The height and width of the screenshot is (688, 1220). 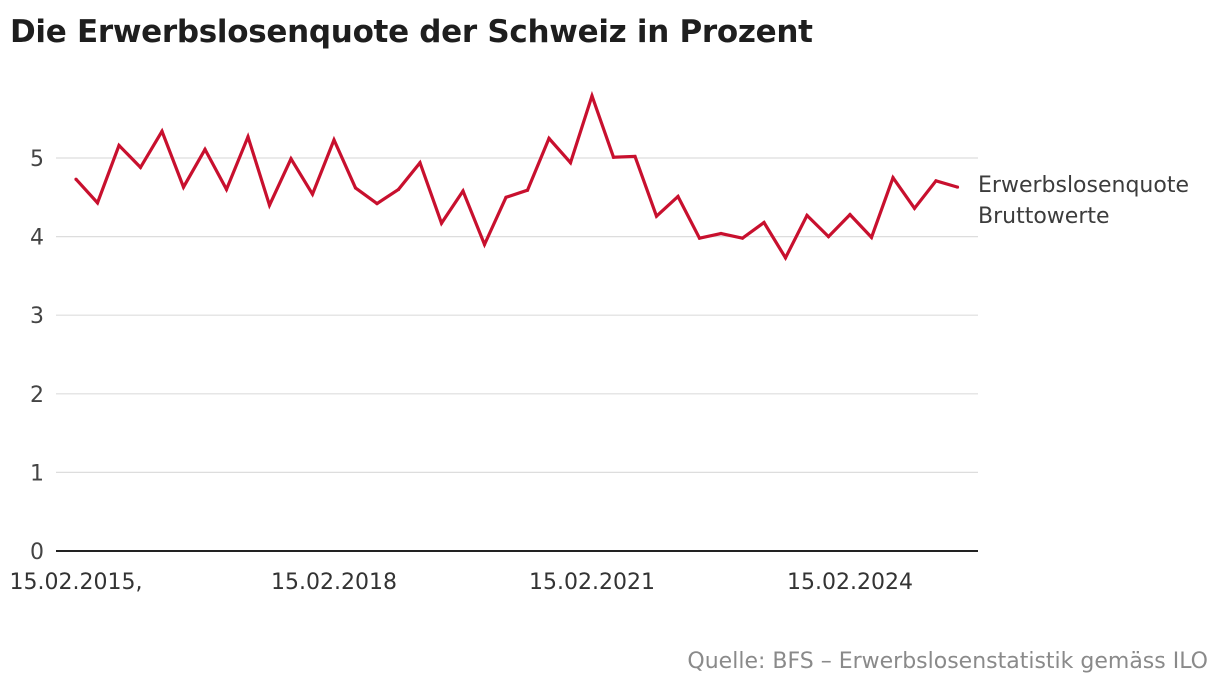 What do you see at coordinates (592, 582) in the screenshot?
I see `x-tick-label-2: 15.02.2021` at bounding box center [592, 582].